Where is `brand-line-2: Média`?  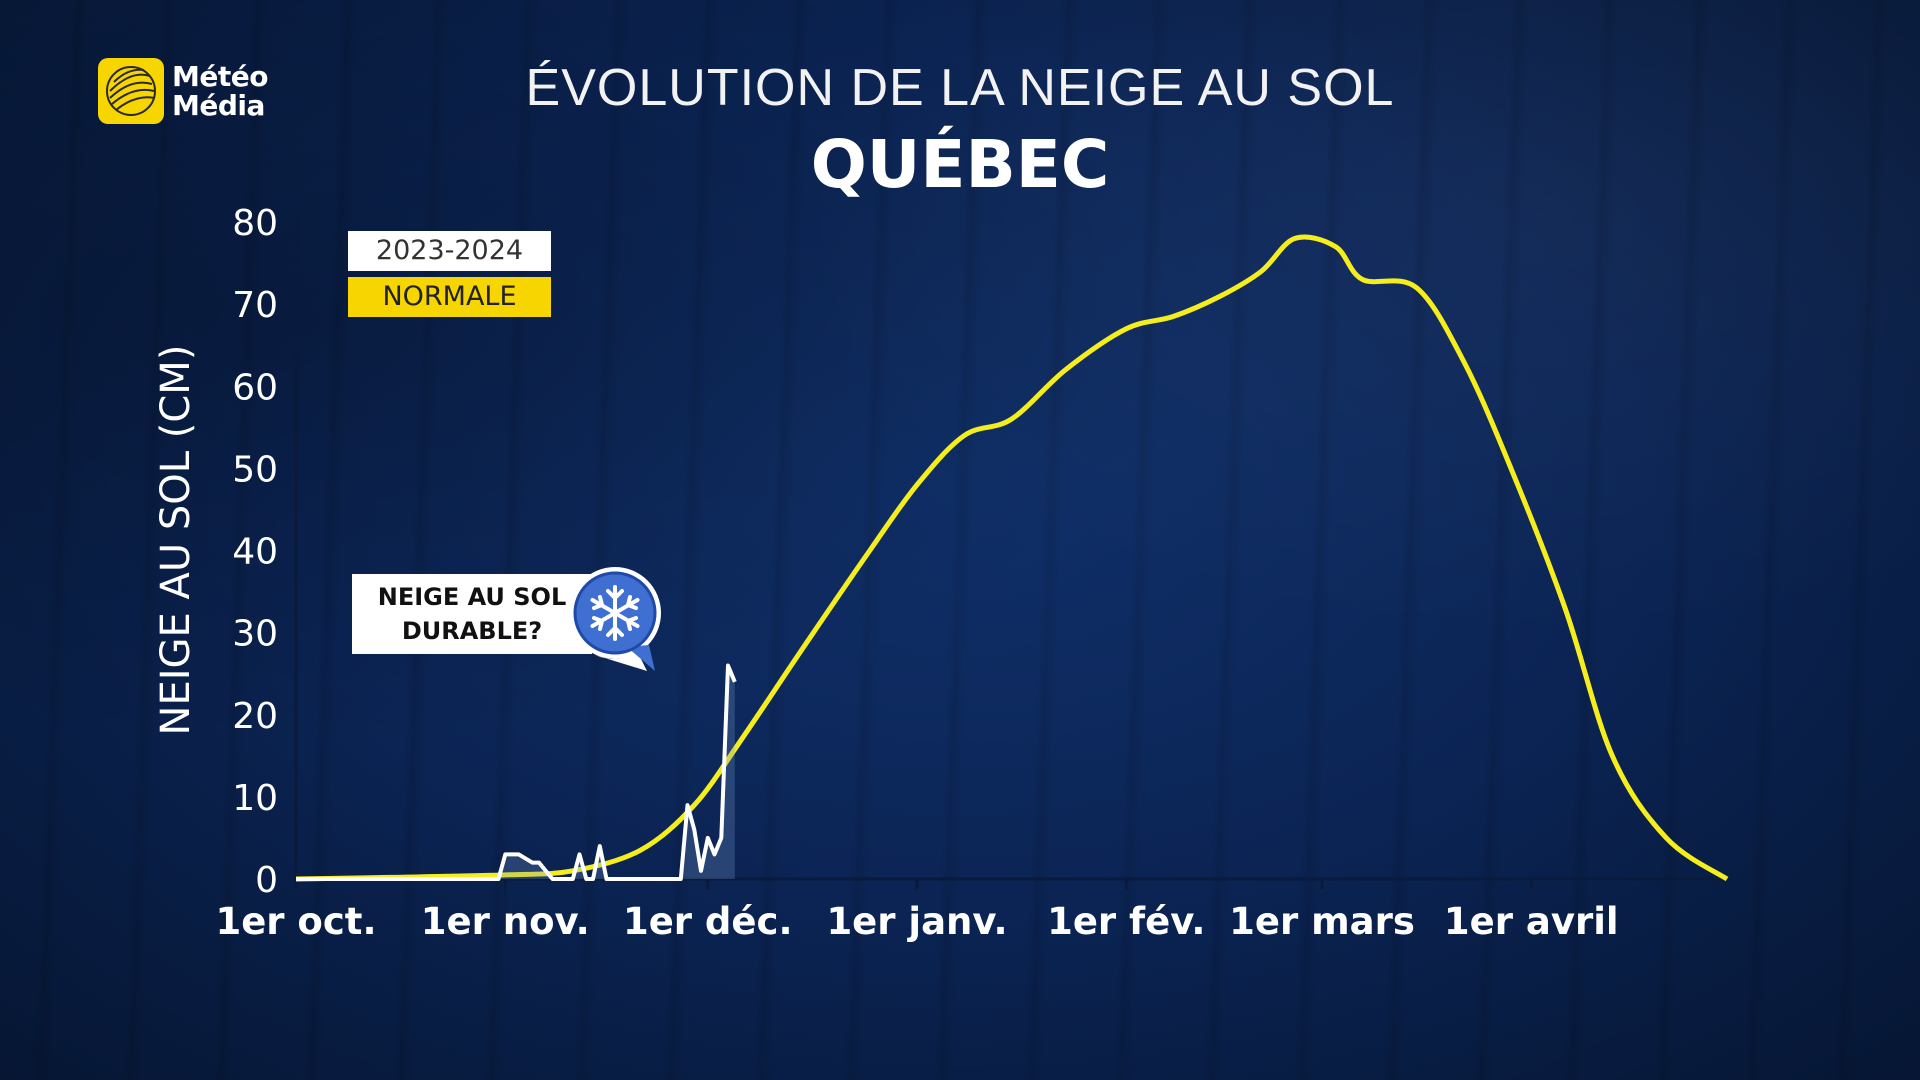 brand-line-2: Média is located at coordinates (218, 105).